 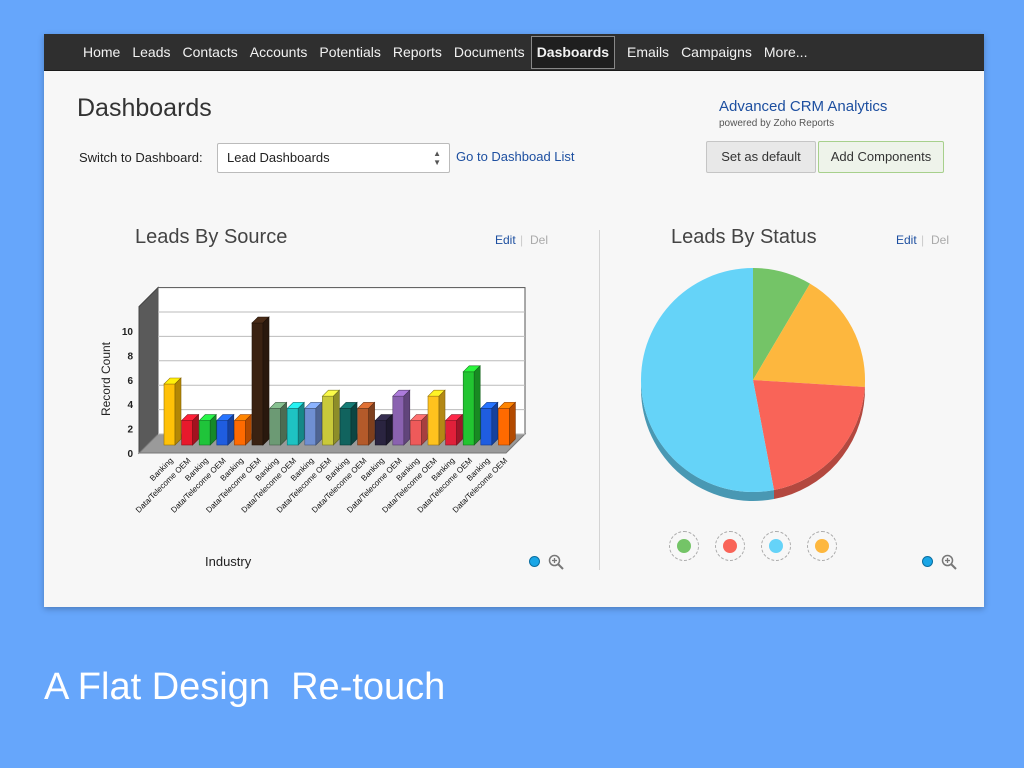 I want to click on select-arrows-icon: ▲ ▼, so click(x=437, y=158).